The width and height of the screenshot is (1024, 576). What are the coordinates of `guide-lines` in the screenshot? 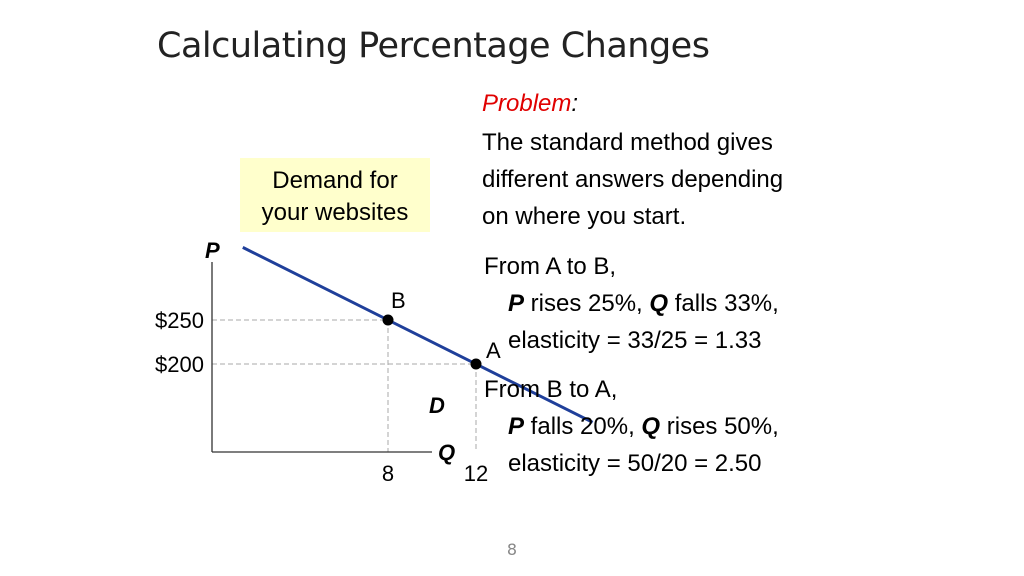 It's located at (344, 385).